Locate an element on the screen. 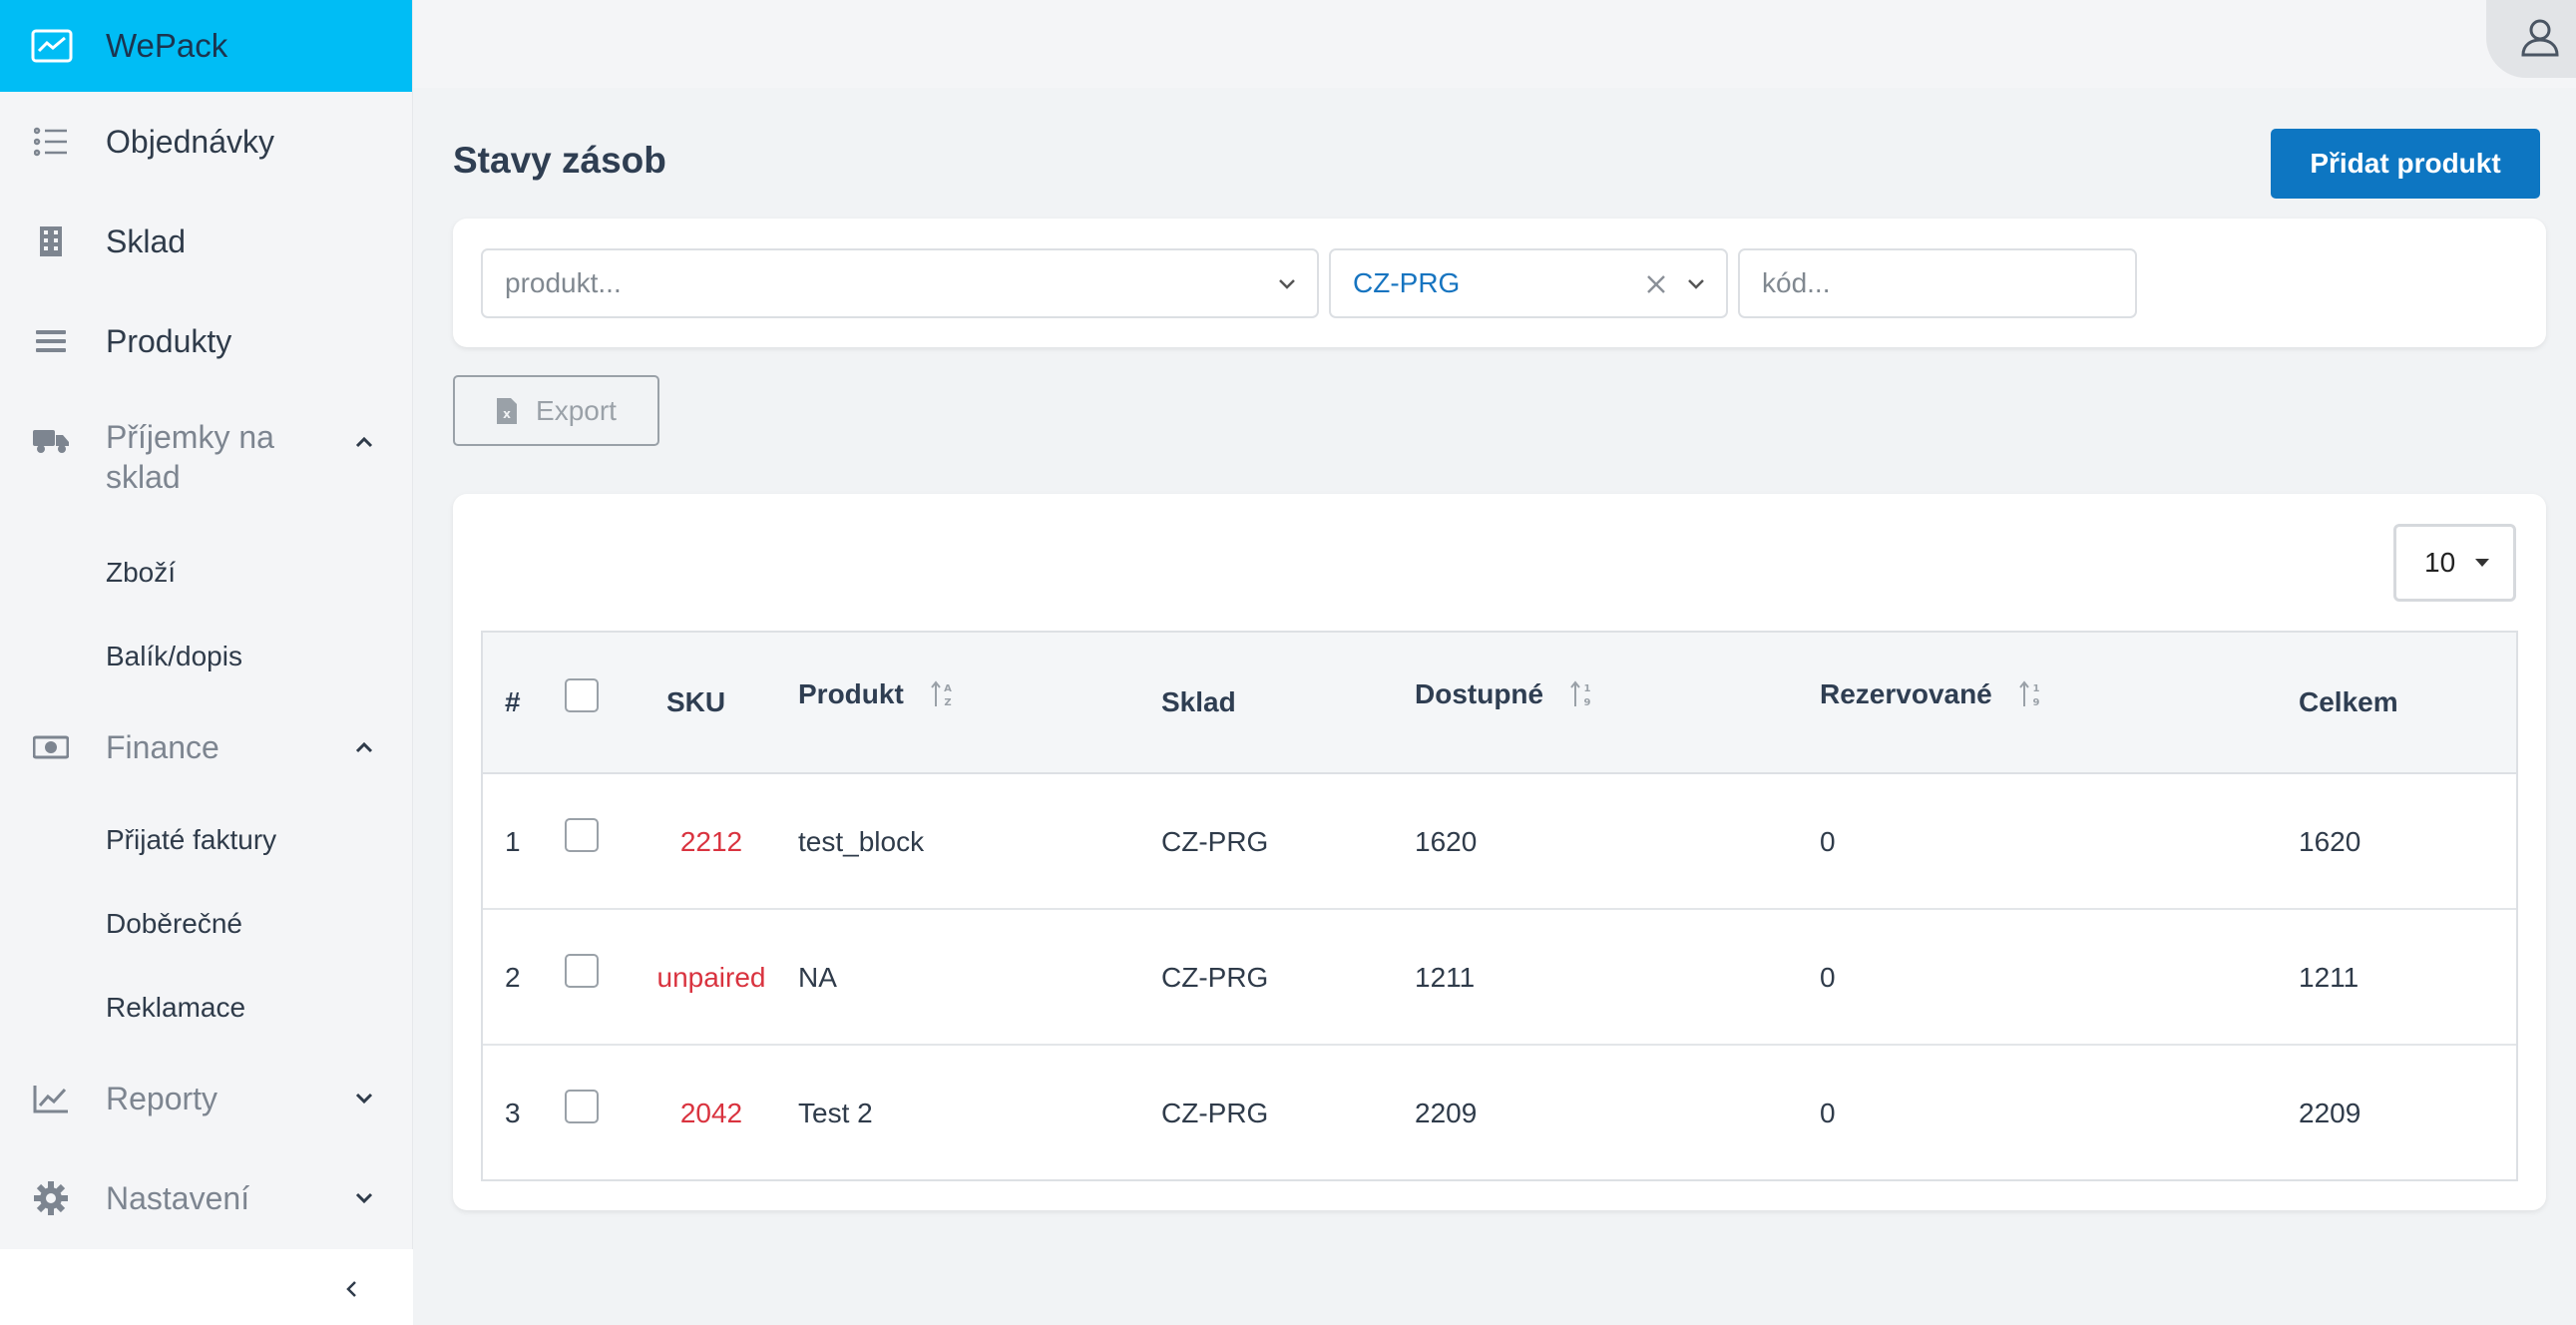 The width and height of the screenshot is (2576, 1325). chart-line-icon is located at coordinates (51, 1098).